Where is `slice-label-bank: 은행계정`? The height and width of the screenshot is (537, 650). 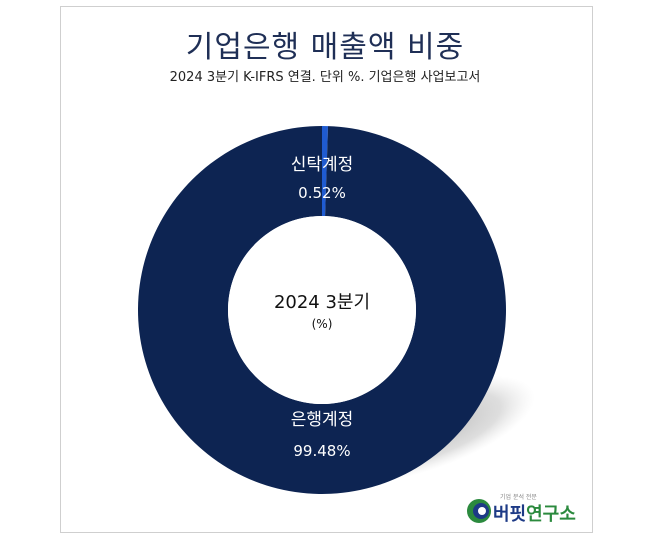
slice-label-bank: 은행계정 is located at coordinates (322, 420).